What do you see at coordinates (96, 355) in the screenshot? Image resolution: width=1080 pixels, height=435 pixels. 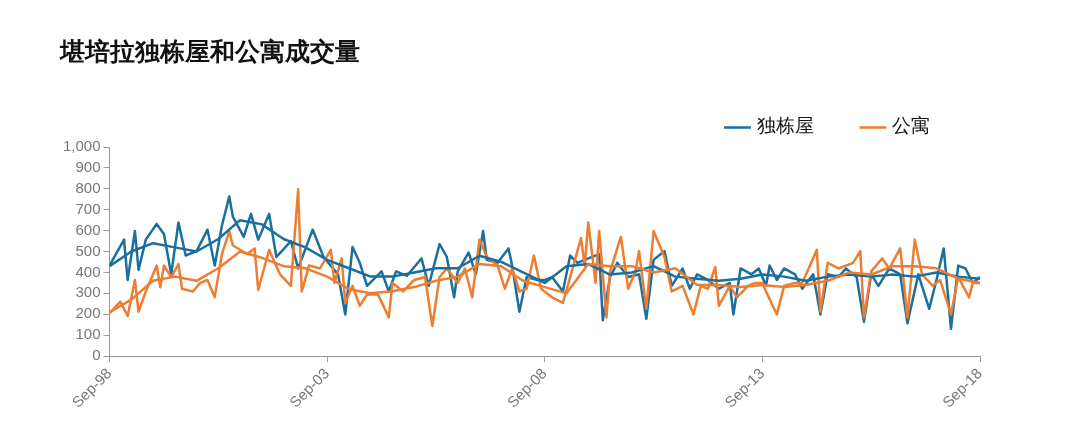 I see `y-tick-label: 0` at bounding box center [96, 355].